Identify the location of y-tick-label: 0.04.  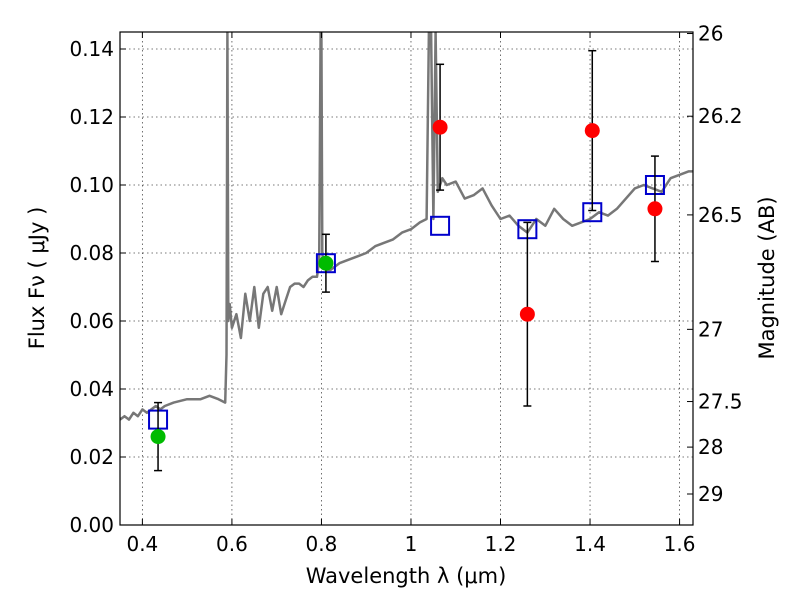
(91, 389).